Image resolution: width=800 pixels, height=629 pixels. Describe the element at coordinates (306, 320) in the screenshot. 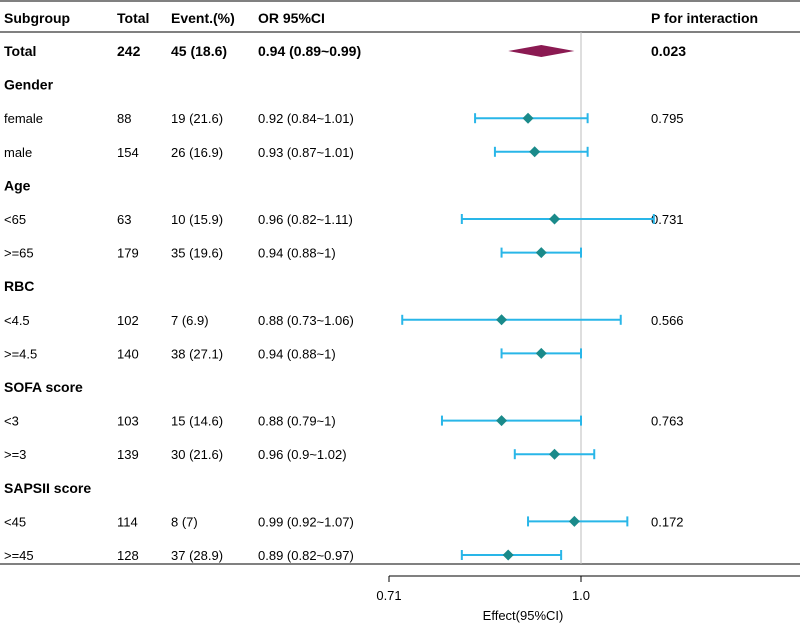

I see `or-ci-text: 0.88 (0.73~1.06)` at that location.